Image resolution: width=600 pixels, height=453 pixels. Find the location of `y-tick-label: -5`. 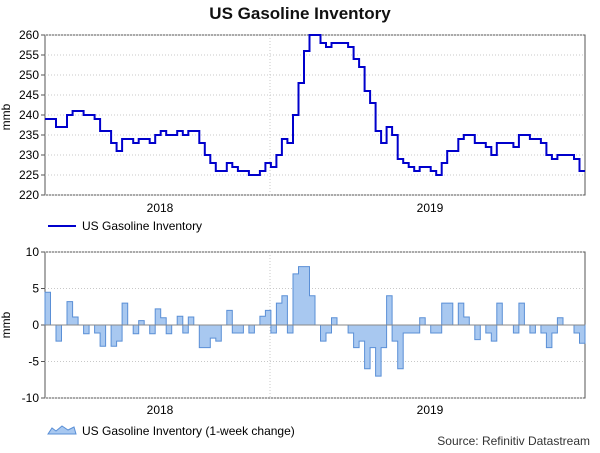

y-tick-label: -5 is located at coordinates (33, 362).